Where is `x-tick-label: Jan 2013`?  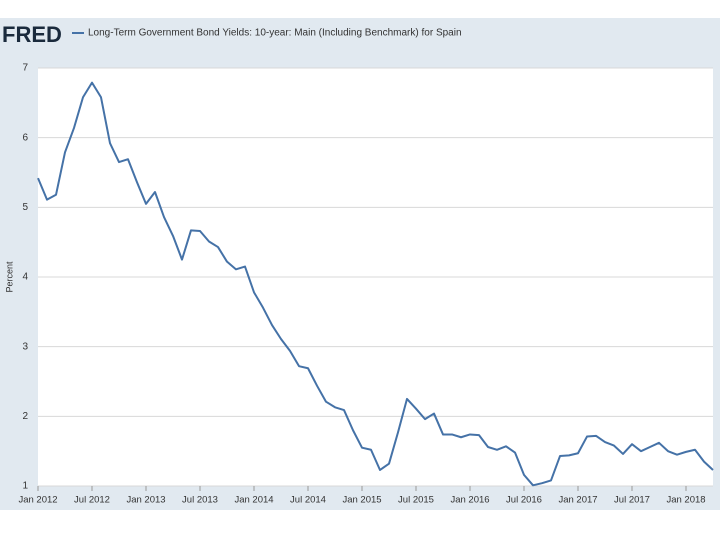 x-tick-label: Jan 2013 is located at coordinates (145, 500).